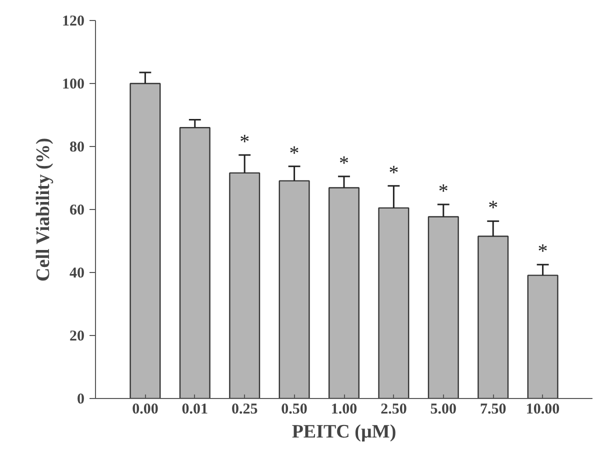  I want to click on x-tick-label: 0.01, so click(195, 410).